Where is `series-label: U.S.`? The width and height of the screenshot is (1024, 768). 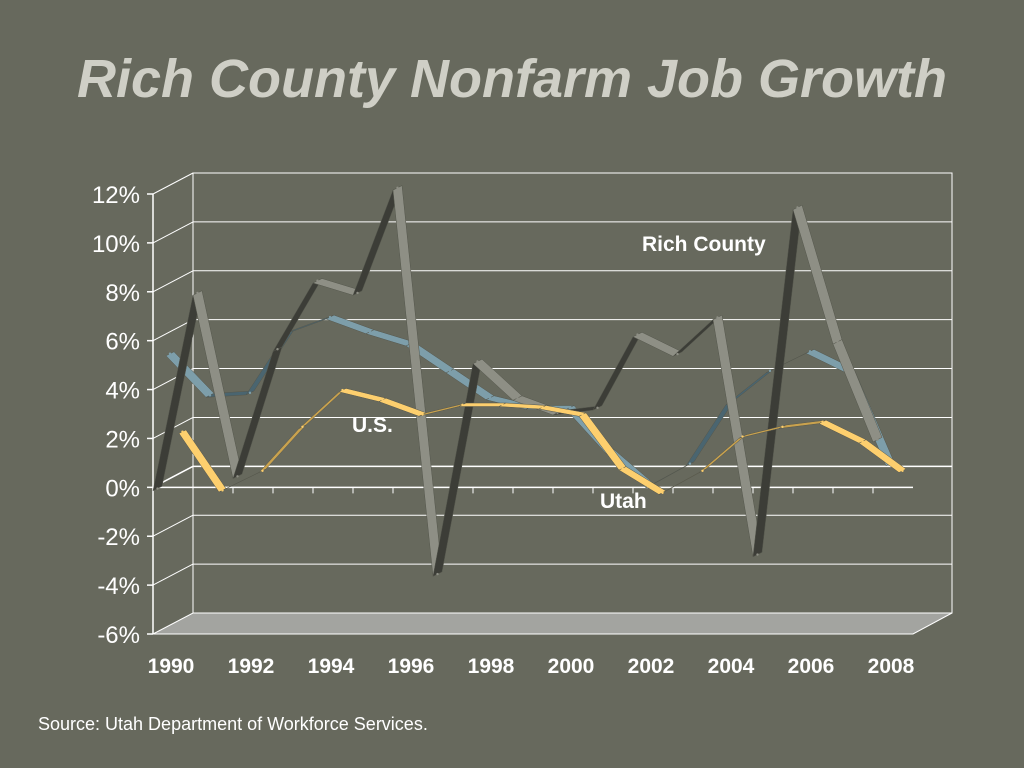 series-label: U.S. is located at coordinates (372, 425).